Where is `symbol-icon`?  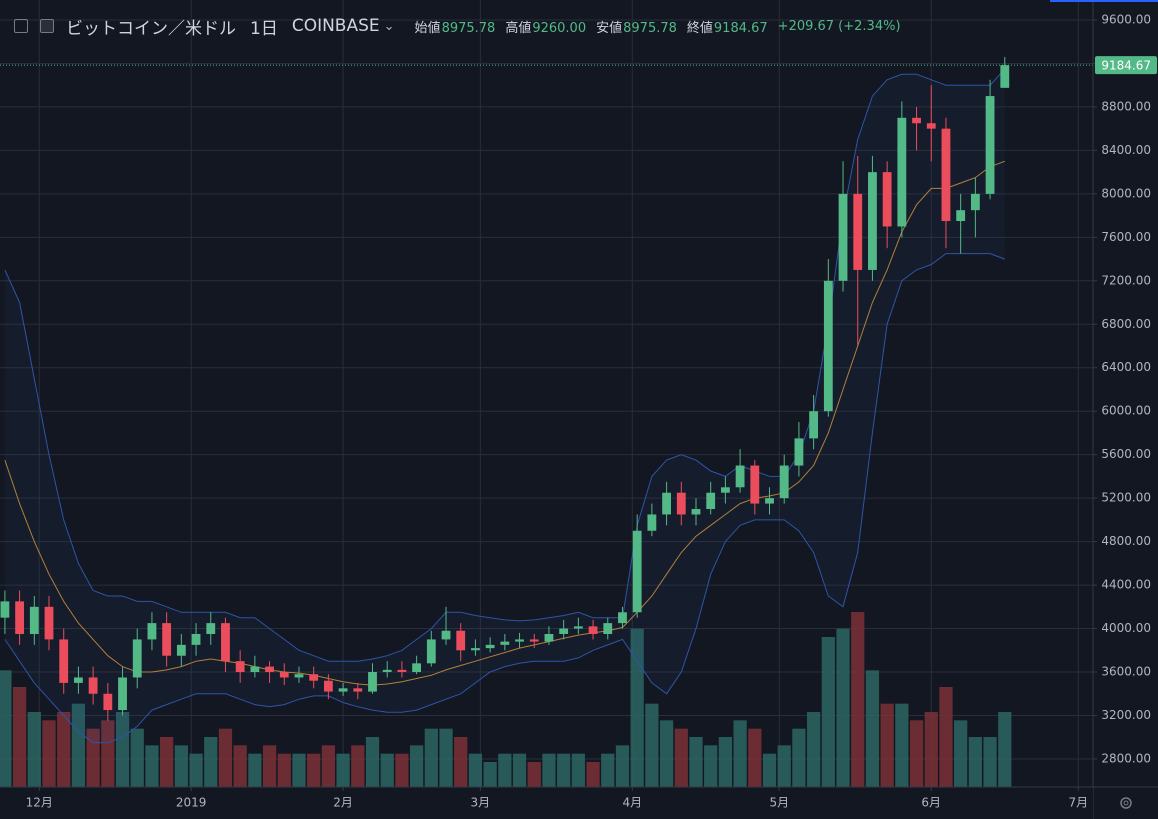
symbol-icon is located at coordinates (47, 26).